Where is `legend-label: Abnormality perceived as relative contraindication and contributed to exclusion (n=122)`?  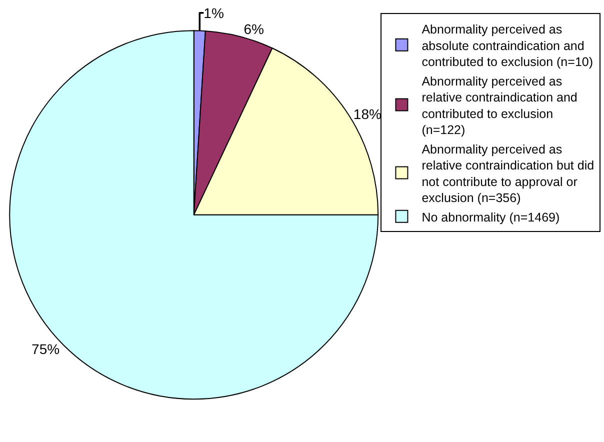 legend-label: Abnormality perceived as relative contraindication and contributed to exclusion (n=122) is located at coordinates (500, 105).